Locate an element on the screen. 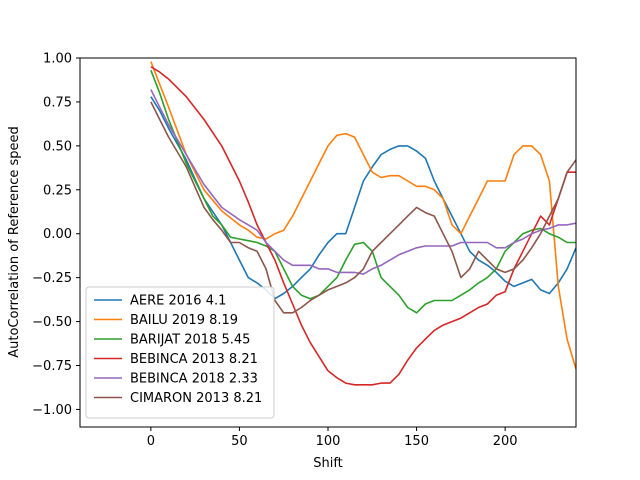 This screenshot has height=480, width=640. legend-label: CIMARON 2013 8.21 is located at coordinates (196, 398).